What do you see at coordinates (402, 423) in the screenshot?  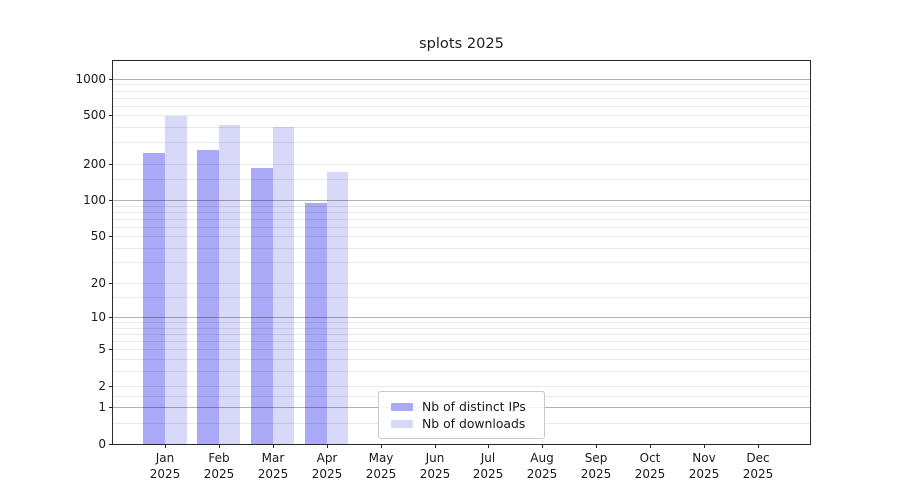 I see `legend-swatch-downloads` at bounding box center [402, 423].